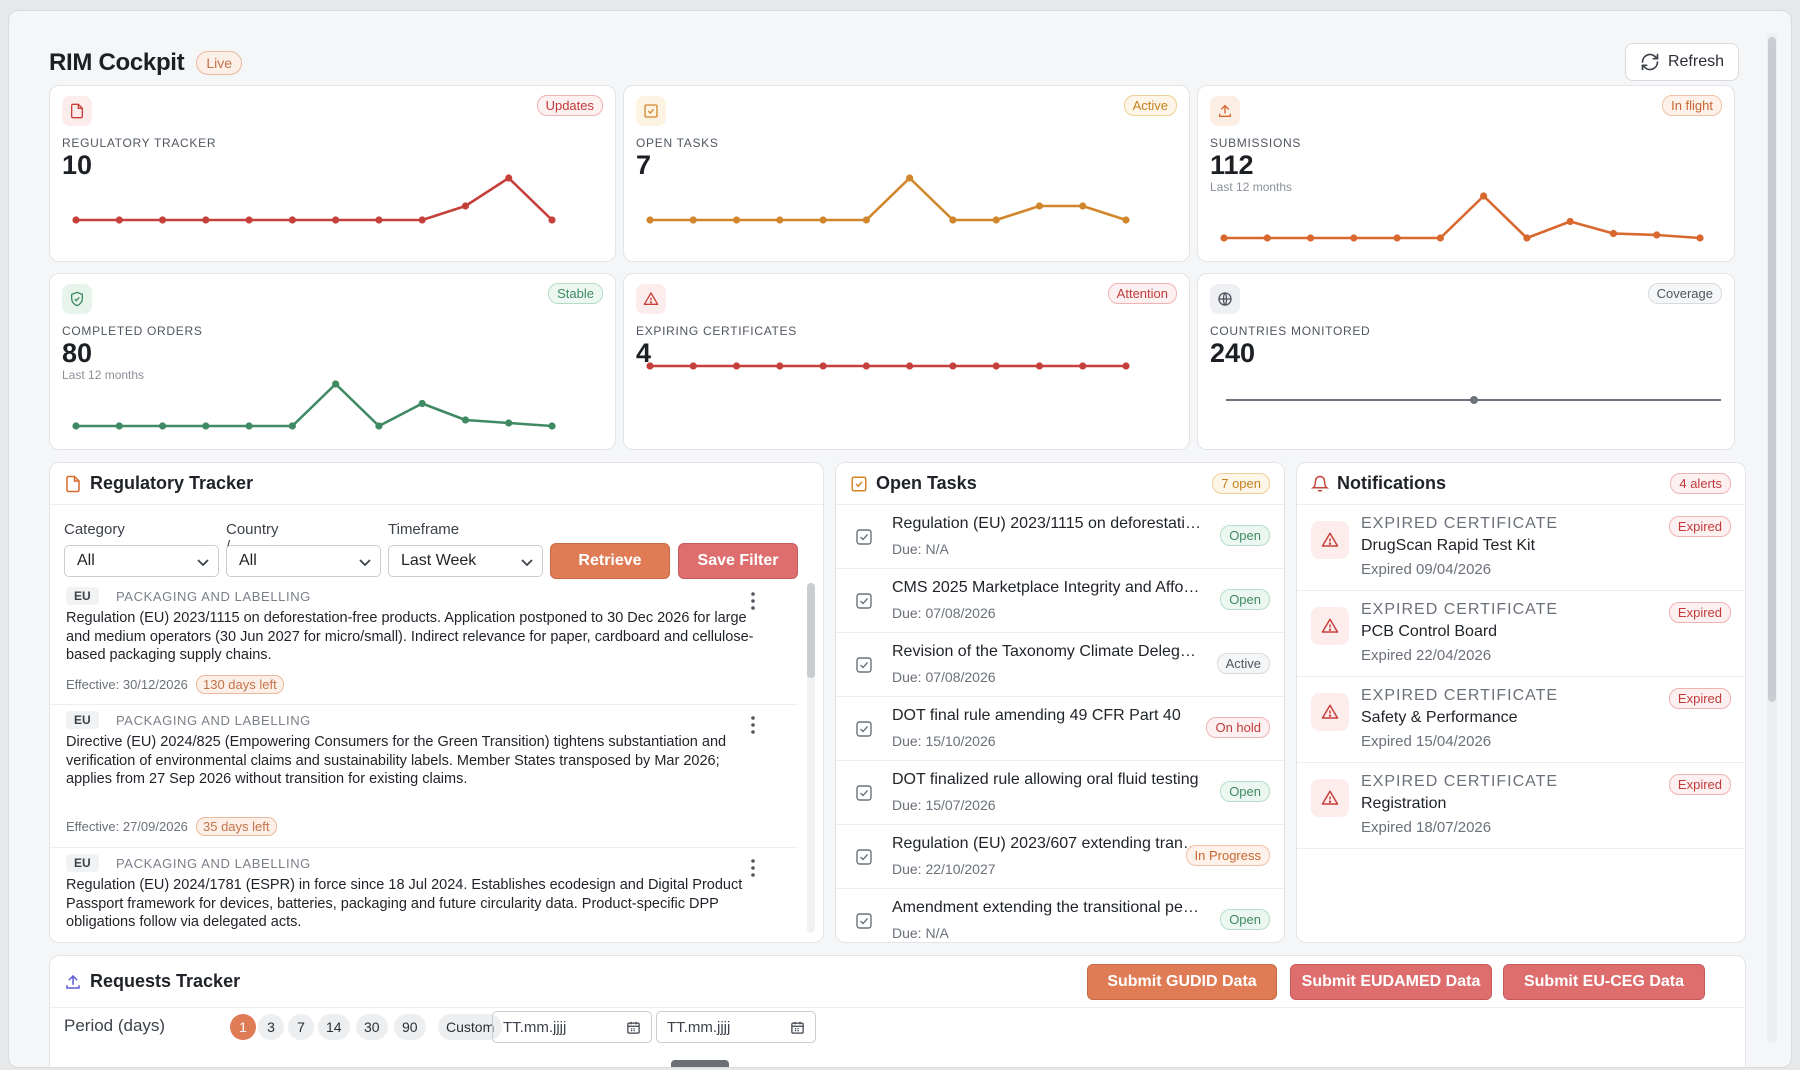 This screenshot has width=1800, height=1070. I want to click on kpi-value: 240, so click(1233, 353).